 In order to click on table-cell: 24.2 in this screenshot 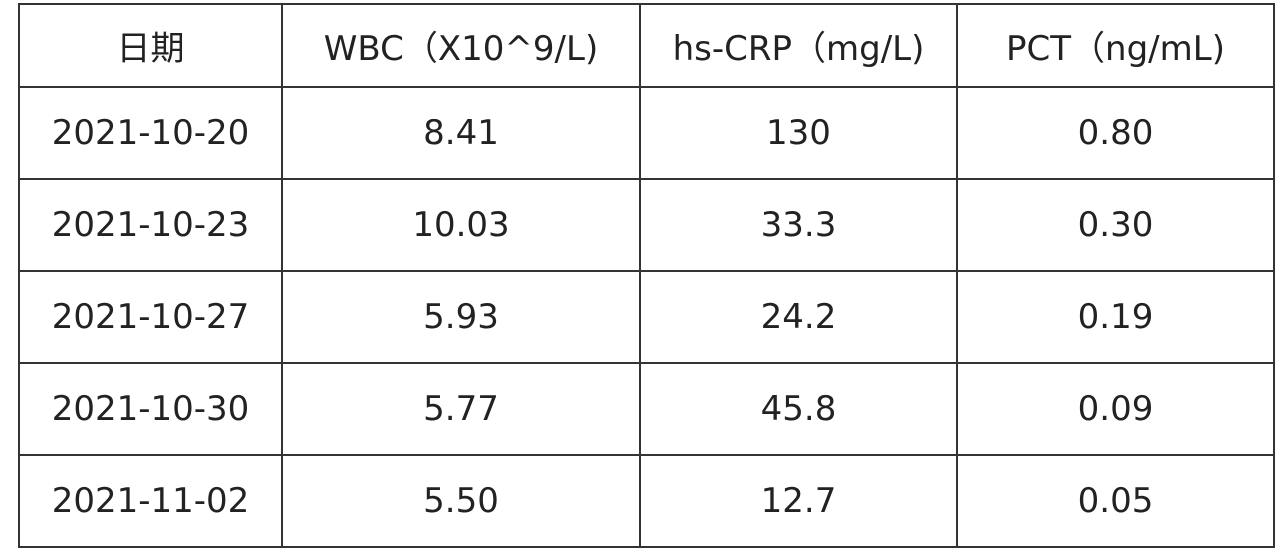, I will do `click(798, 317)`.